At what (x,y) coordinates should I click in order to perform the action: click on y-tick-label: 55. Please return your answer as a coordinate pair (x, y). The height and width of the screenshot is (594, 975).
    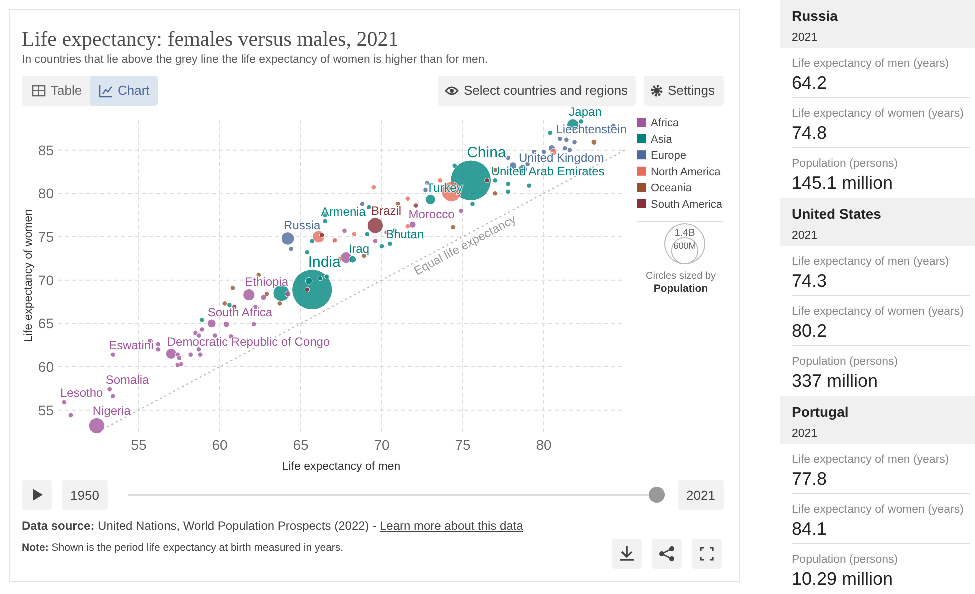
    Looking at the image, I should click on (46, 410).